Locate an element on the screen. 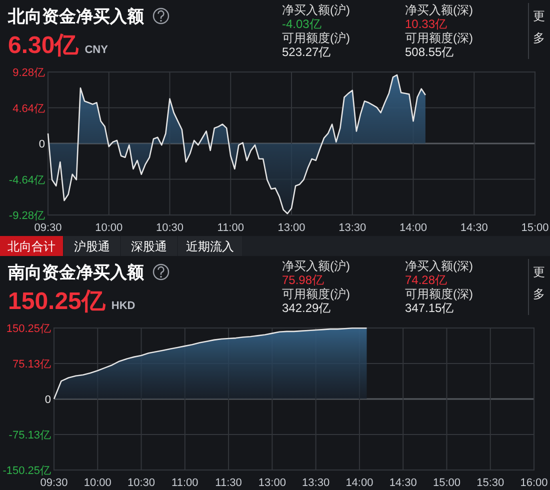 The height and width of the screenshot is (490, 550). text: 74.28亿 is located at coordinates (426, 280).